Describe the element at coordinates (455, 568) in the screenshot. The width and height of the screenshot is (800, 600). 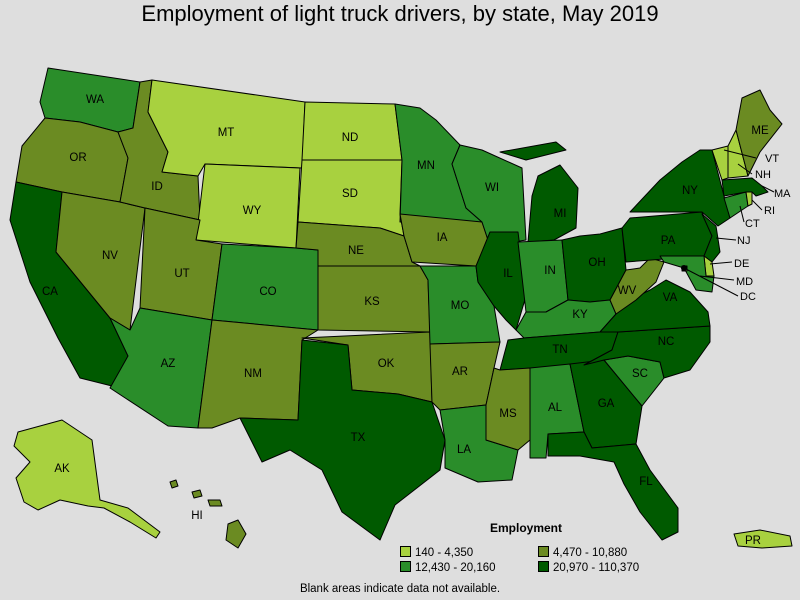
I see `legend-label-3: 12,430 - 20,160` at that location.